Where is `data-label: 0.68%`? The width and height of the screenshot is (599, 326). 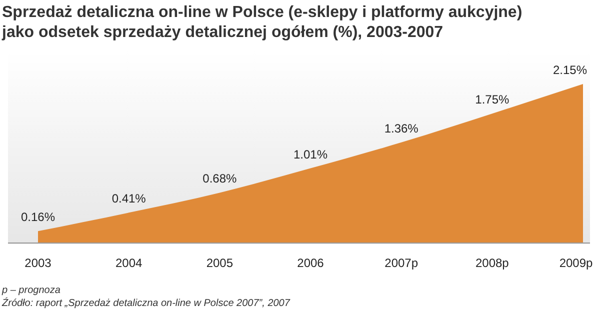 data-label: 0.68% is located at coordinates (220, 179).